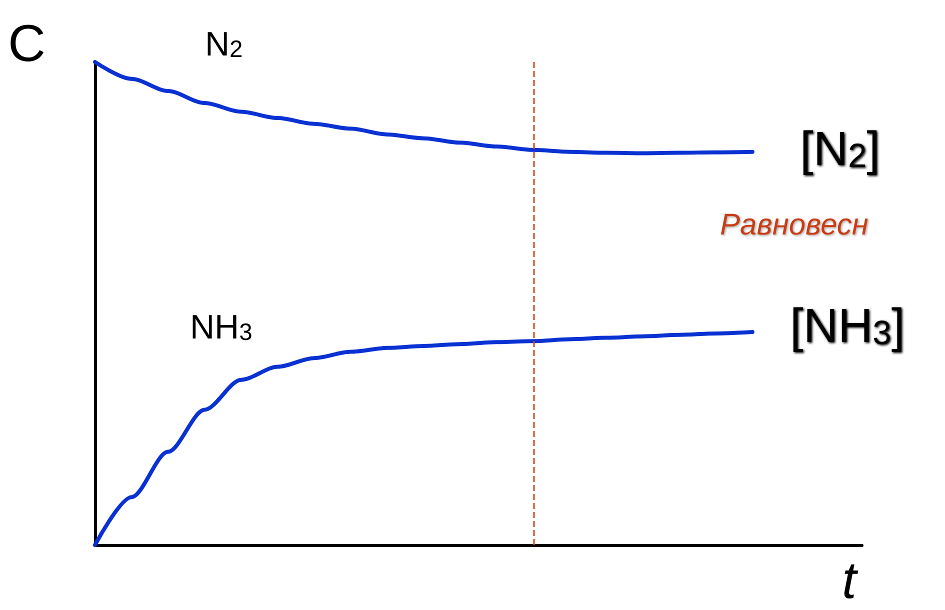 This screenshot has width=945, height=610. Describe the element at coordinates (850, 581) in the screenshot. I see `x-axis-title: t` at that location.